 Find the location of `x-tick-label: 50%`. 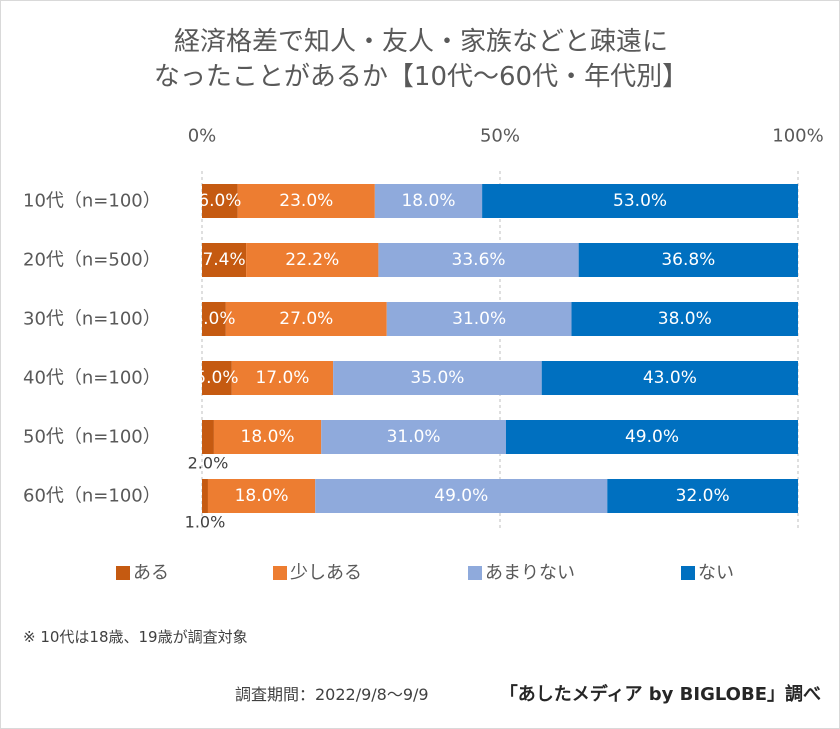

x-tick-label: 50% is located at coordinates (500, 136).